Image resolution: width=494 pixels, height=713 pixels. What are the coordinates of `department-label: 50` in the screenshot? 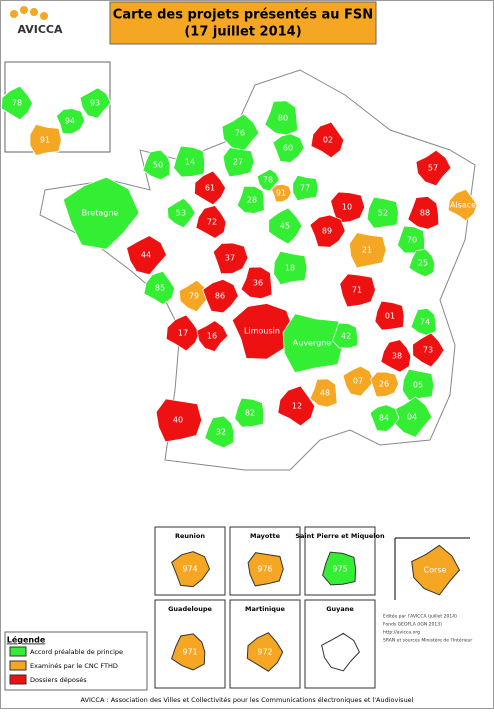 It's located at (158, 165).